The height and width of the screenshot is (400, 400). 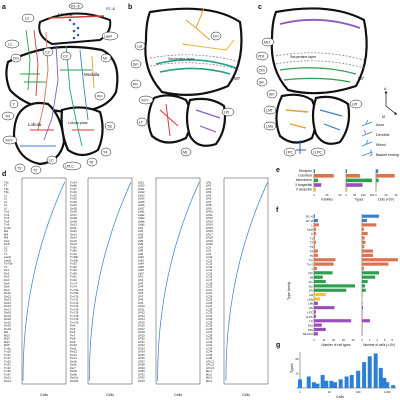 I want to click on svg-text: Axon, so click(x=380, y=125).